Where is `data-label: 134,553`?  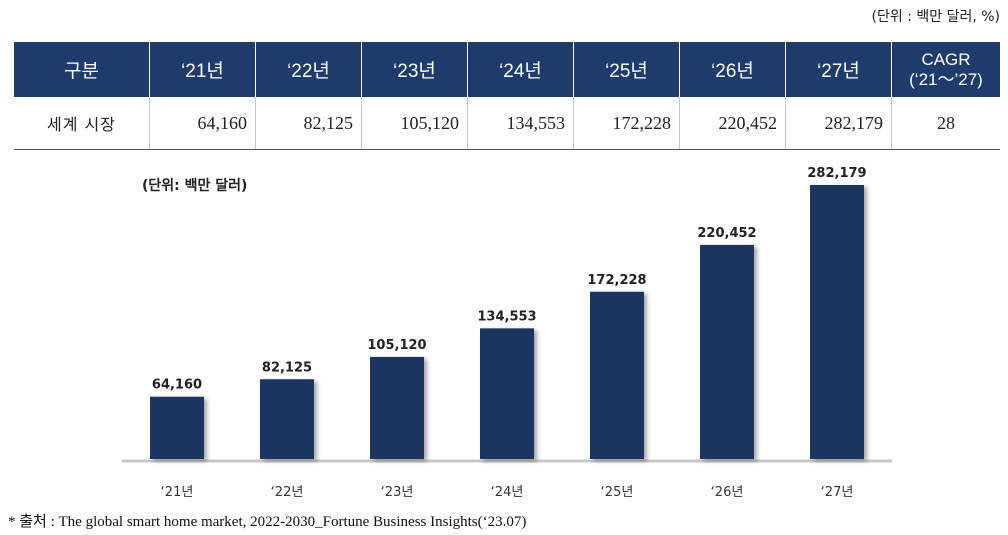 data-label: 134,553 is located at coordinates (506, 316).